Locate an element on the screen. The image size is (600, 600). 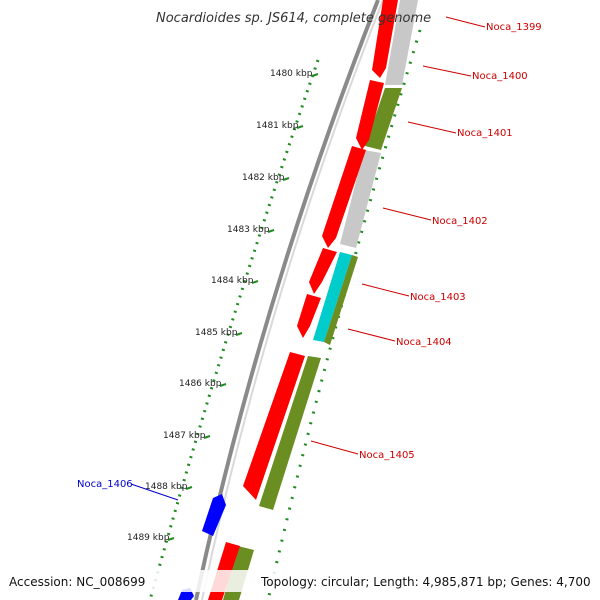
ruler-tick-label: 1488 kbp is located at coordinates (166, 487).